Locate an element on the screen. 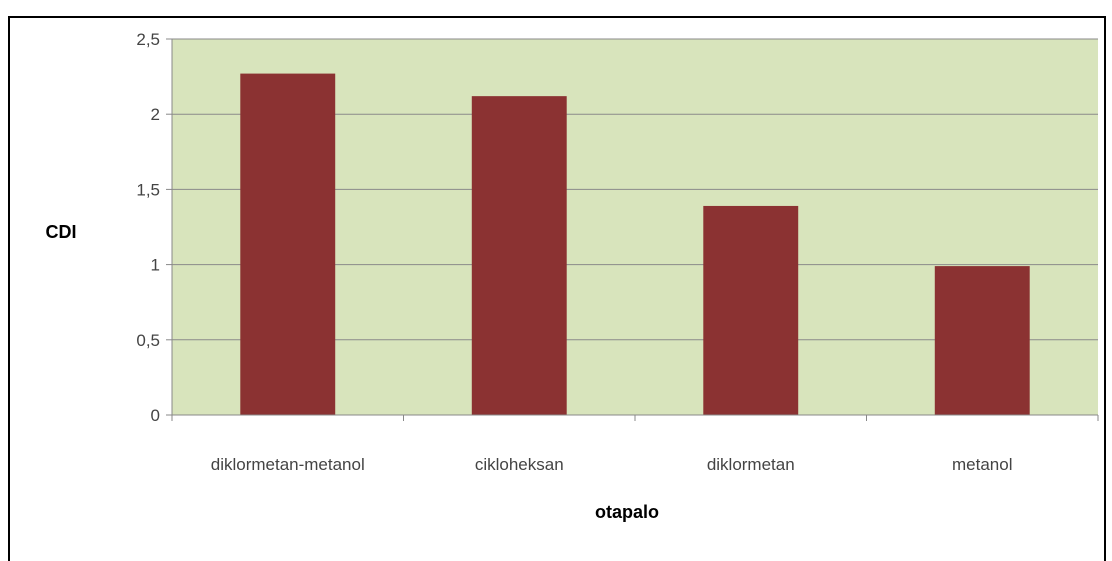  y-tick-label: 1 is located at coordinates (155, 265).